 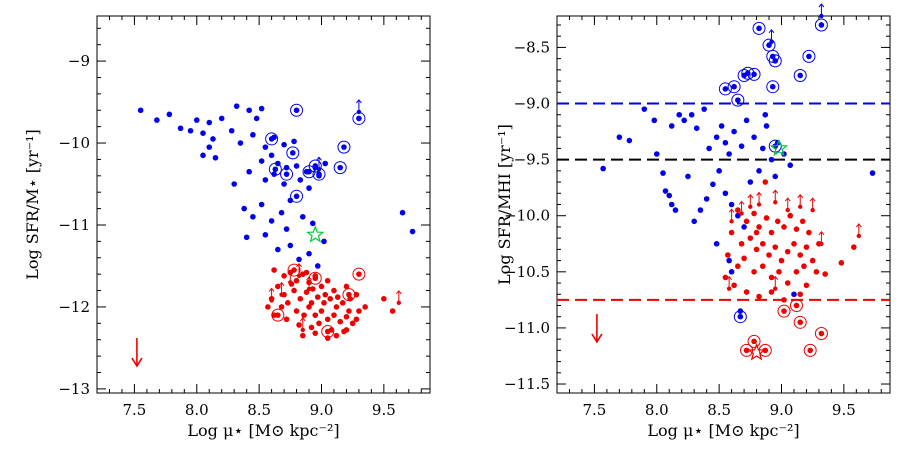 I want to click on x-axis-label: Log μ⋆ [M⊙ kpc⁻²], so click(x=723, y=430).